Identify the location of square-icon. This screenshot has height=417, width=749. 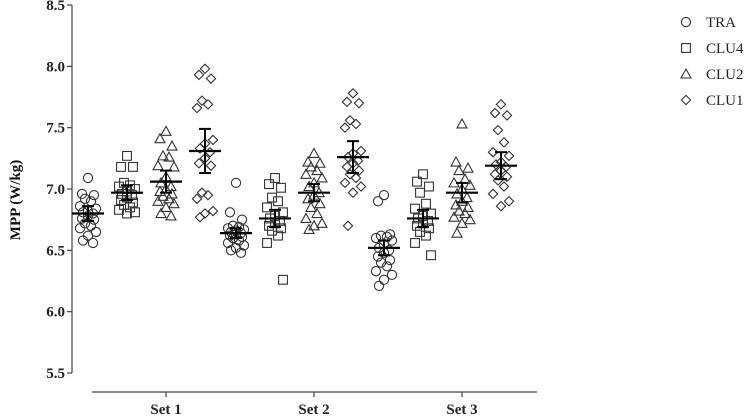
(686, 48).